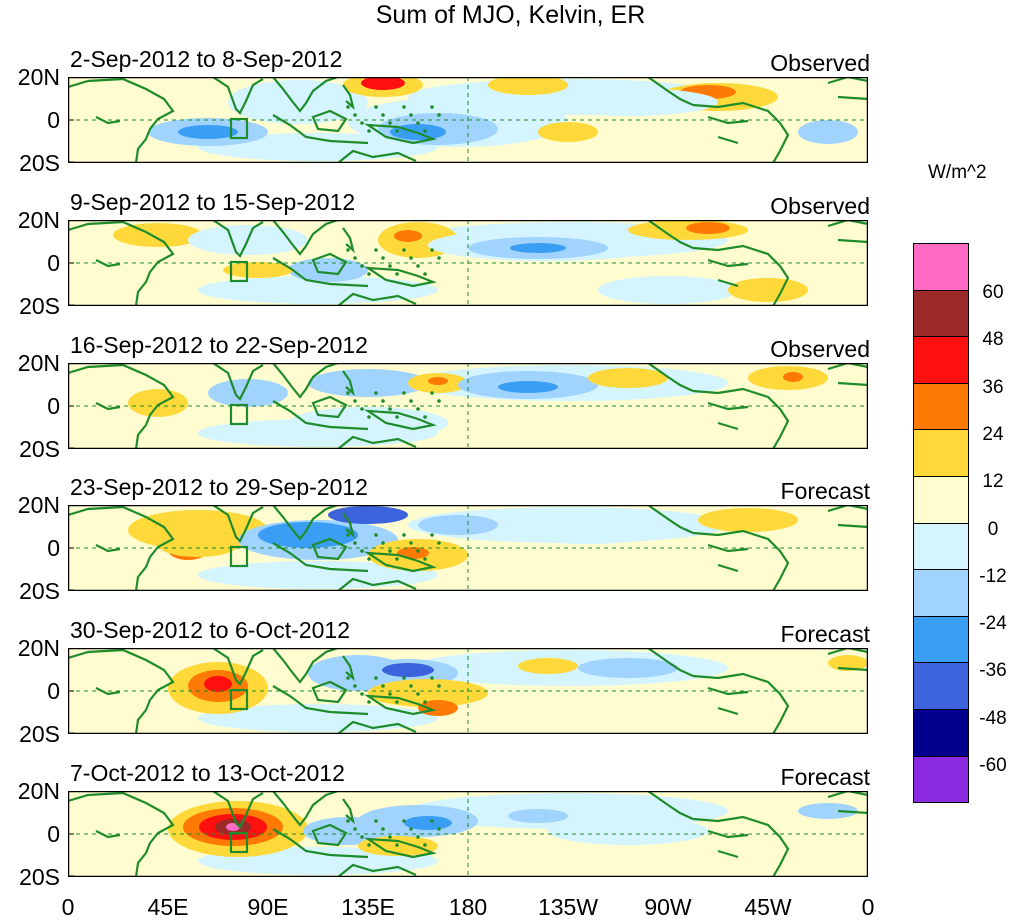 This screenshot has width=1021, height=923. I want to click on longitude-label: 0, so click(68, 907).